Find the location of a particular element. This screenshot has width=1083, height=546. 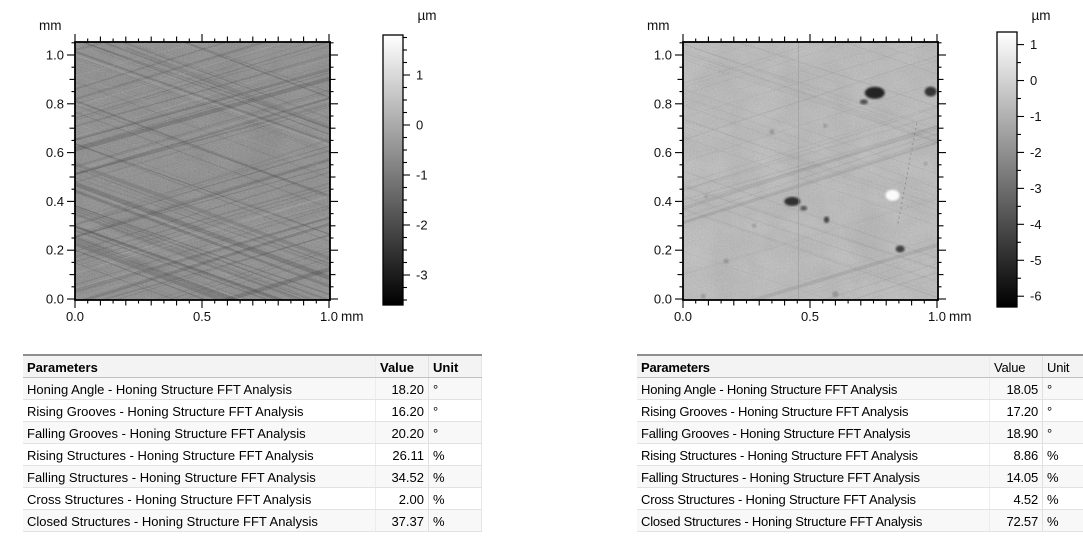

parameter-value: 16.20 is located at coordinates (402, 410).